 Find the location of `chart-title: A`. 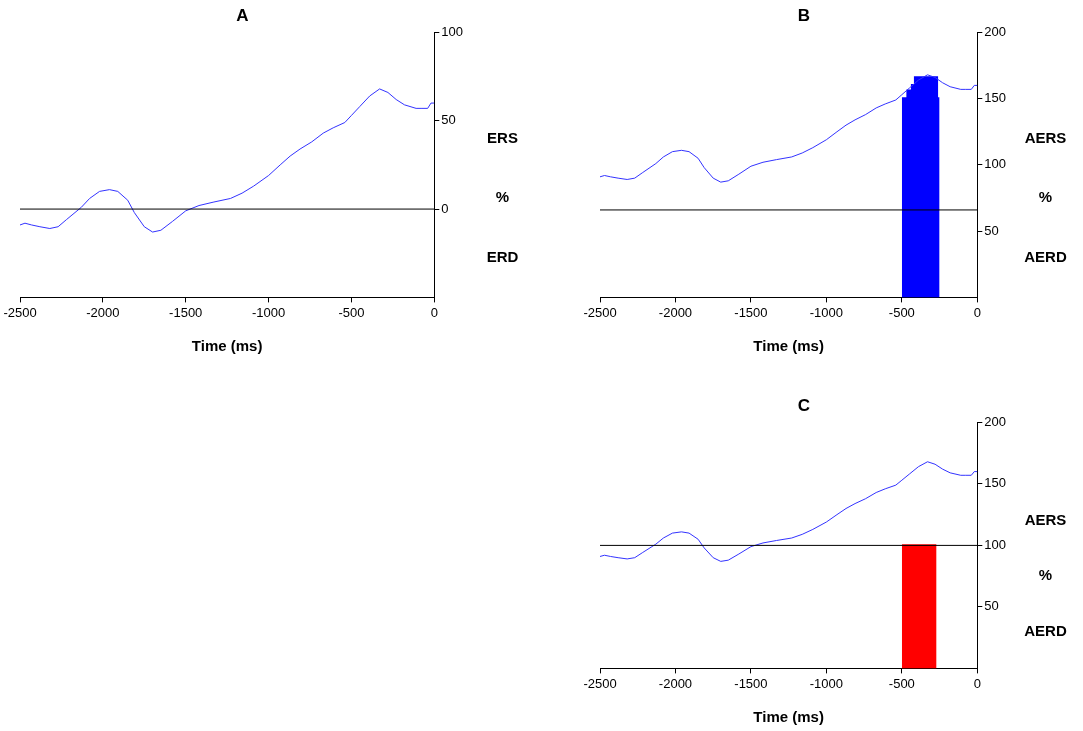

chart-title: A is located at coordinates (242, 15).